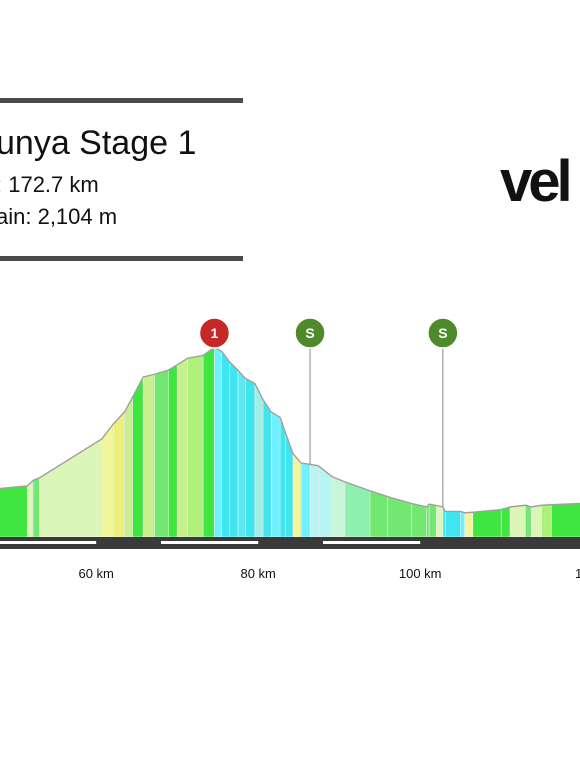  Describe the element at coordinates (98, 143) in the screenshot. I see `stage-title: unya Stage 1` at that location.